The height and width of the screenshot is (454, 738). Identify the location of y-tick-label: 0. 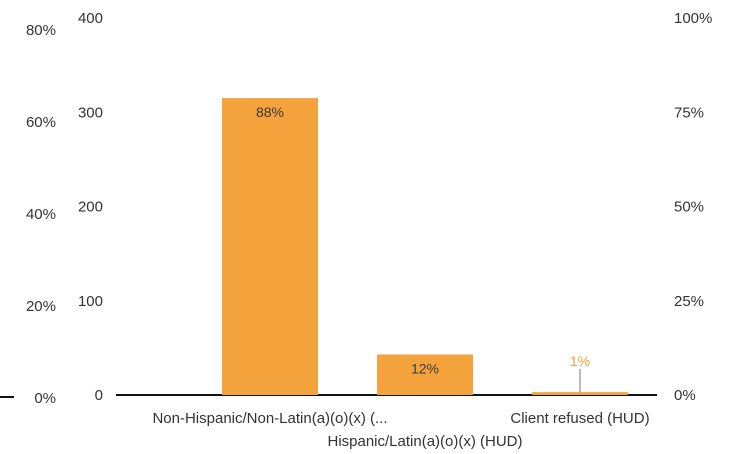
(99, 395).